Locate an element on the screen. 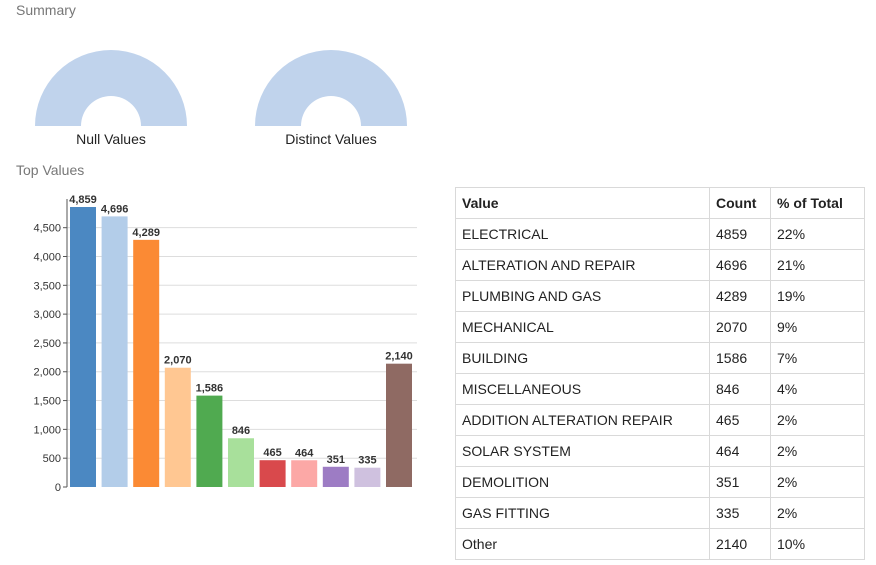  column-header-value: Value is located at coordinates (582, 203).